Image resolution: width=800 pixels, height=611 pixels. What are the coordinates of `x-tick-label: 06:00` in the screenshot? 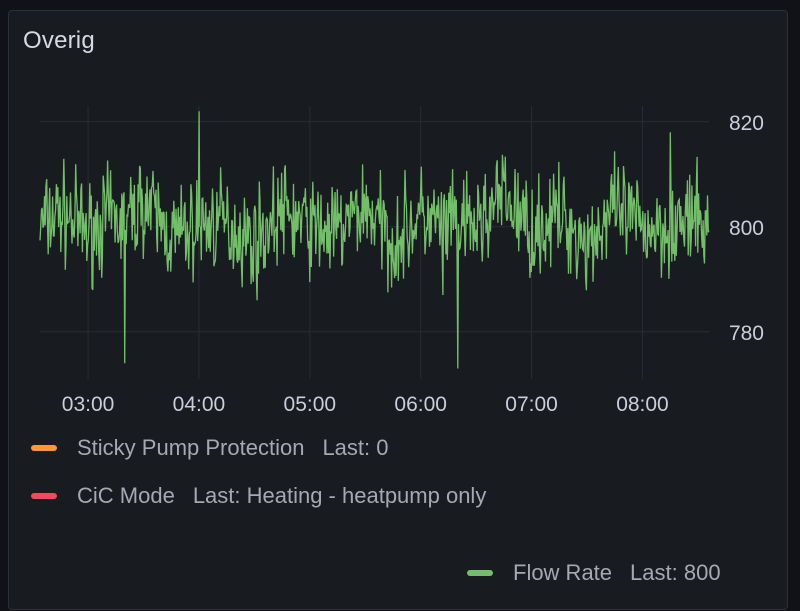 It's located at (420, 404).